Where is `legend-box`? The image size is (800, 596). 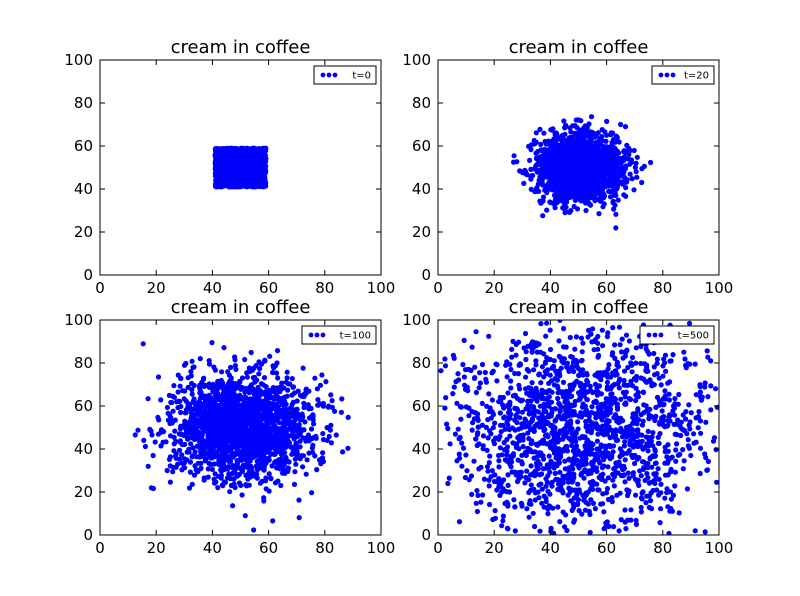 legend-box is located at coordinates (683, 75).